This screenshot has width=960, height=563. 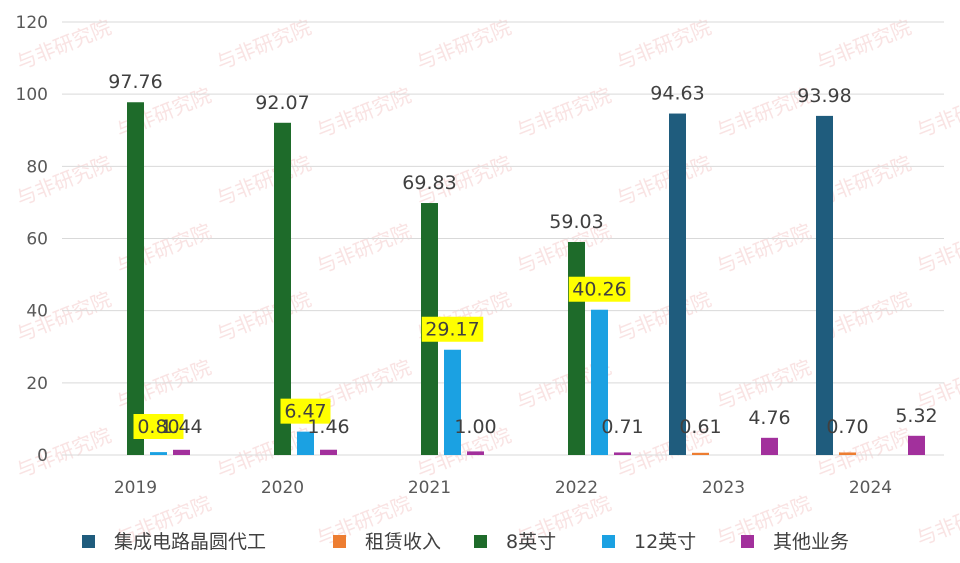 What do you see at coordinates (282, 488) in the screenshot?
I see `x-tick-label: 2020` at bounding box center [282, 488].